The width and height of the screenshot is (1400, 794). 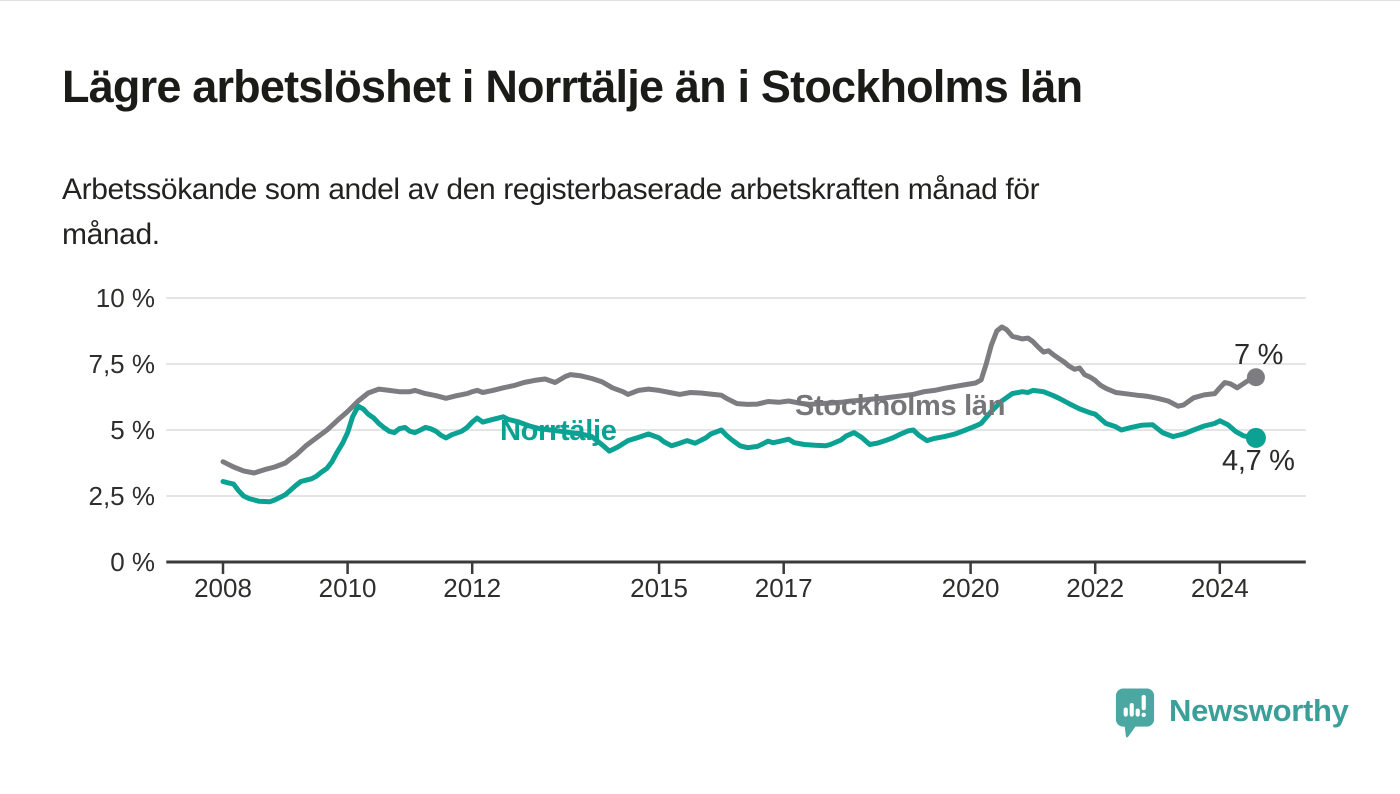 I want to click on y-axis-tick-label: 2,5 %, so click(x=122, y=496).